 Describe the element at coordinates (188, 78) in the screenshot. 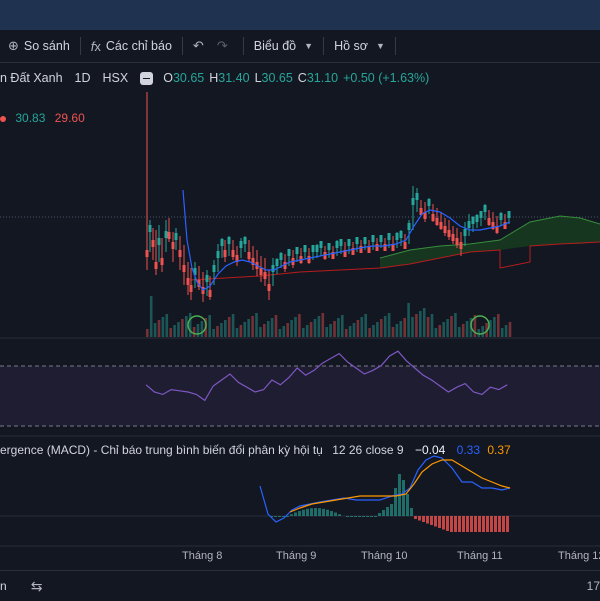

I see `open-value: 30.65` at that location.